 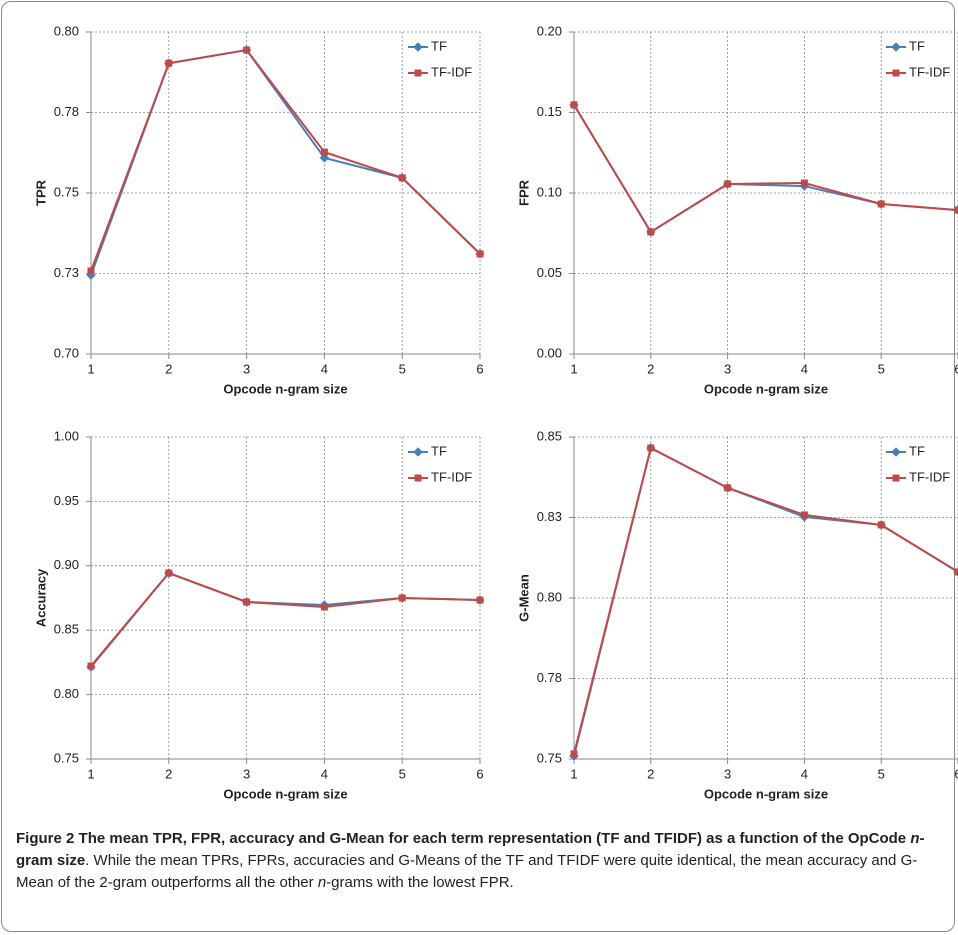 I want to click on y-tick-label: 0.15, so click(x=549, y=111).